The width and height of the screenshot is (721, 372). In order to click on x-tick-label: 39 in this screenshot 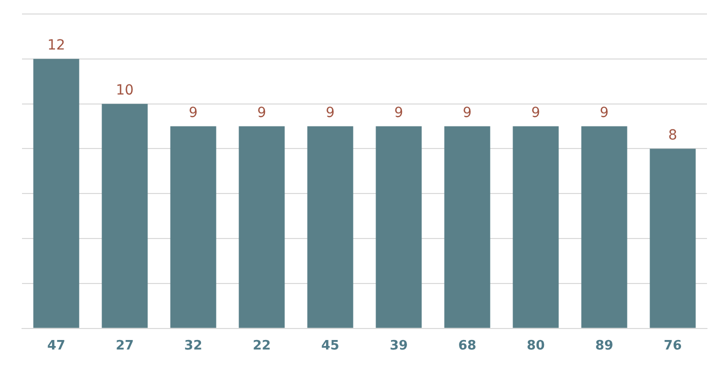, I will do `click(399, 346)`.